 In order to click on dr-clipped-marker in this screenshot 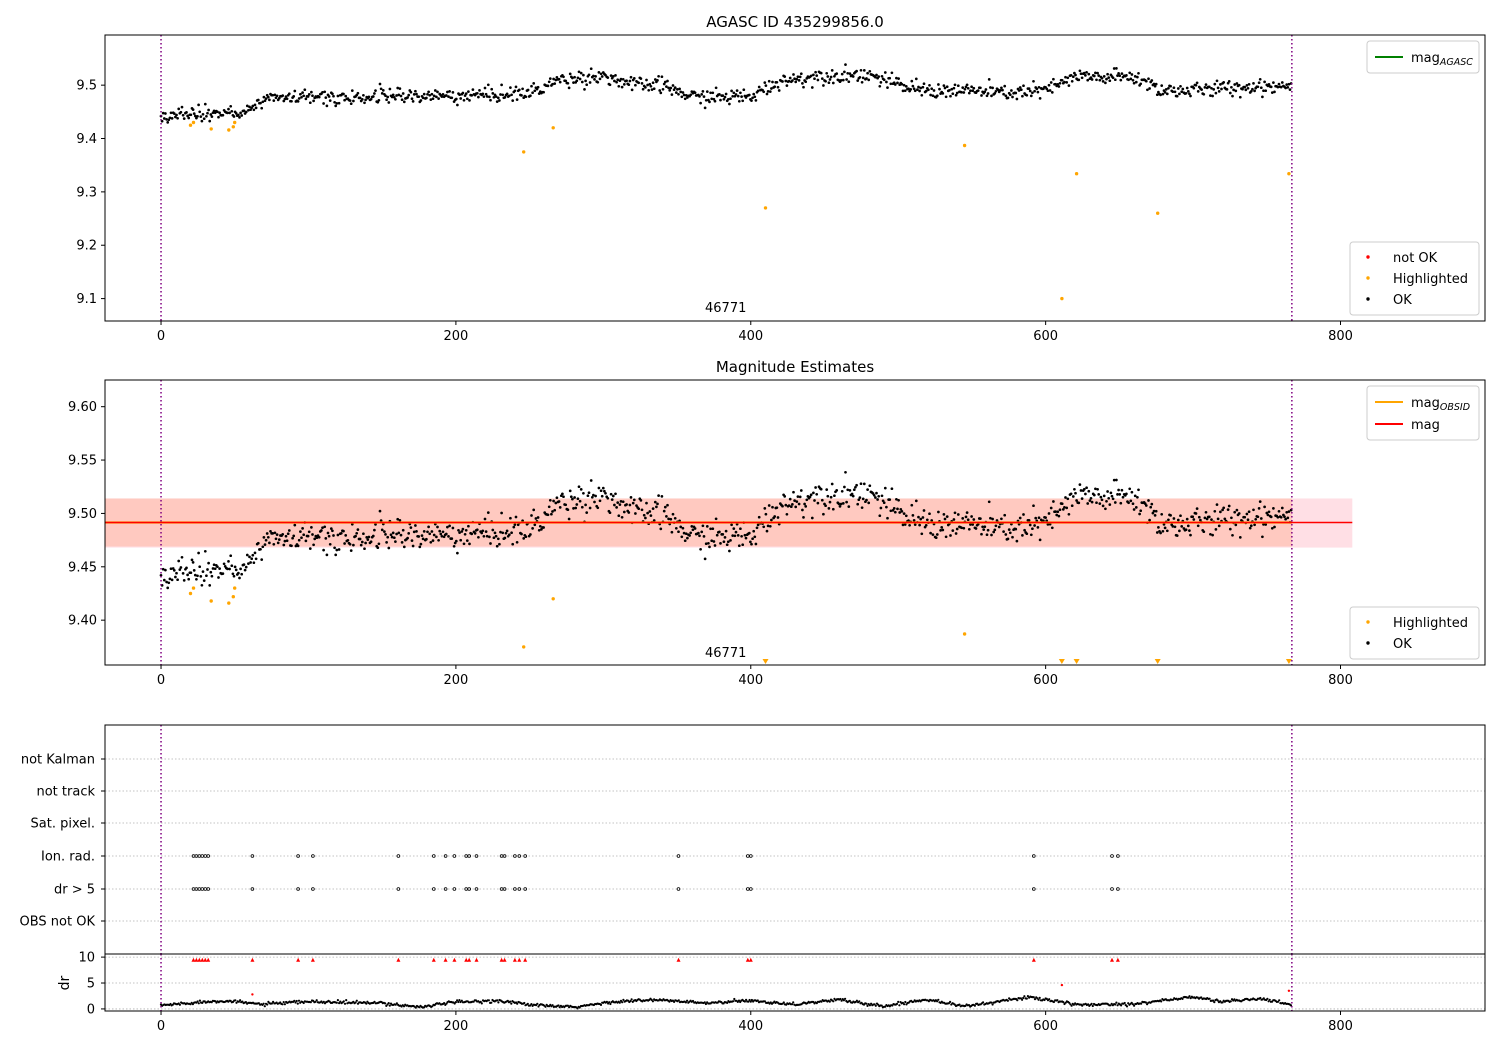, I will do `click(501, 959)`.